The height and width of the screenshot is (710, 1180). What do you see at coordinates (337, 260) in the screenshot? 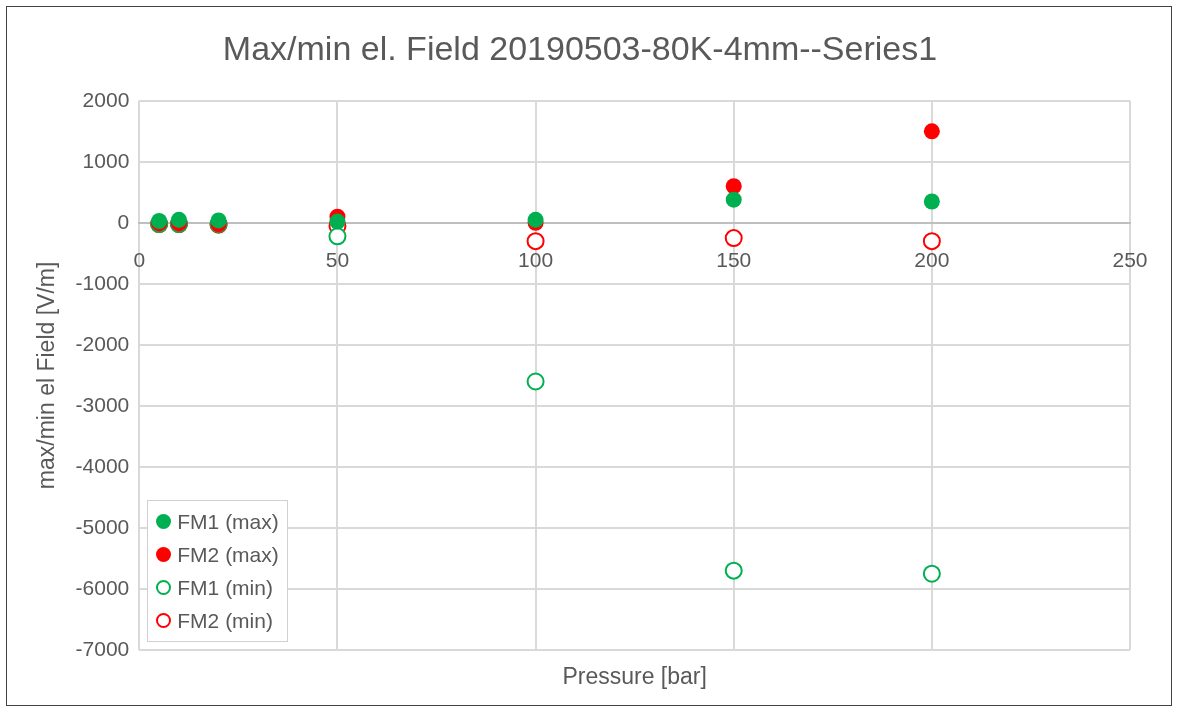
I see `x-tick-label: 50` at bounding box center [337, 260].